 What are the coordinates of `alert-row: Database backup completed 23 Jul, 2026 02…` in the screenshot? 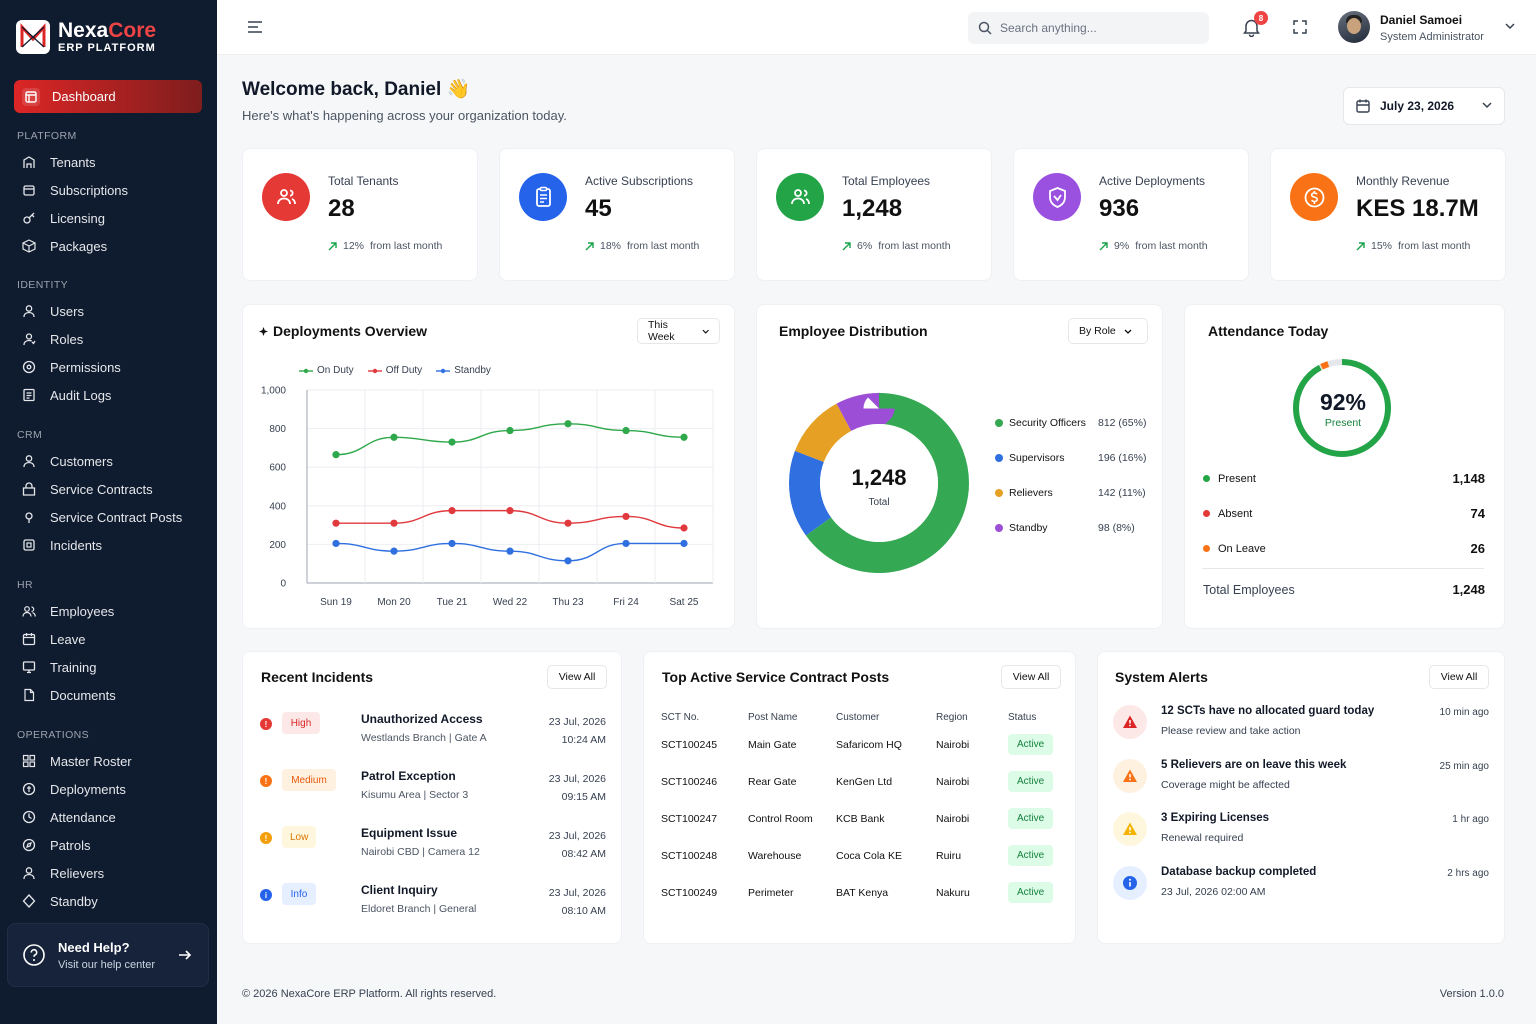 It's located at (1301, 885).